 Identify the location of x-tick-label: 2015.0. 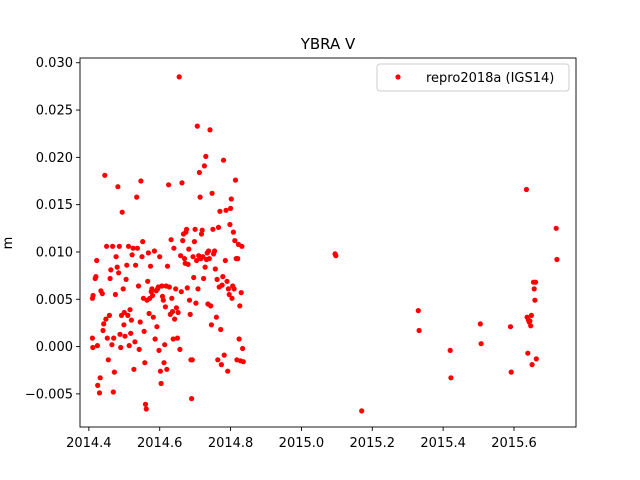
(302, 443).